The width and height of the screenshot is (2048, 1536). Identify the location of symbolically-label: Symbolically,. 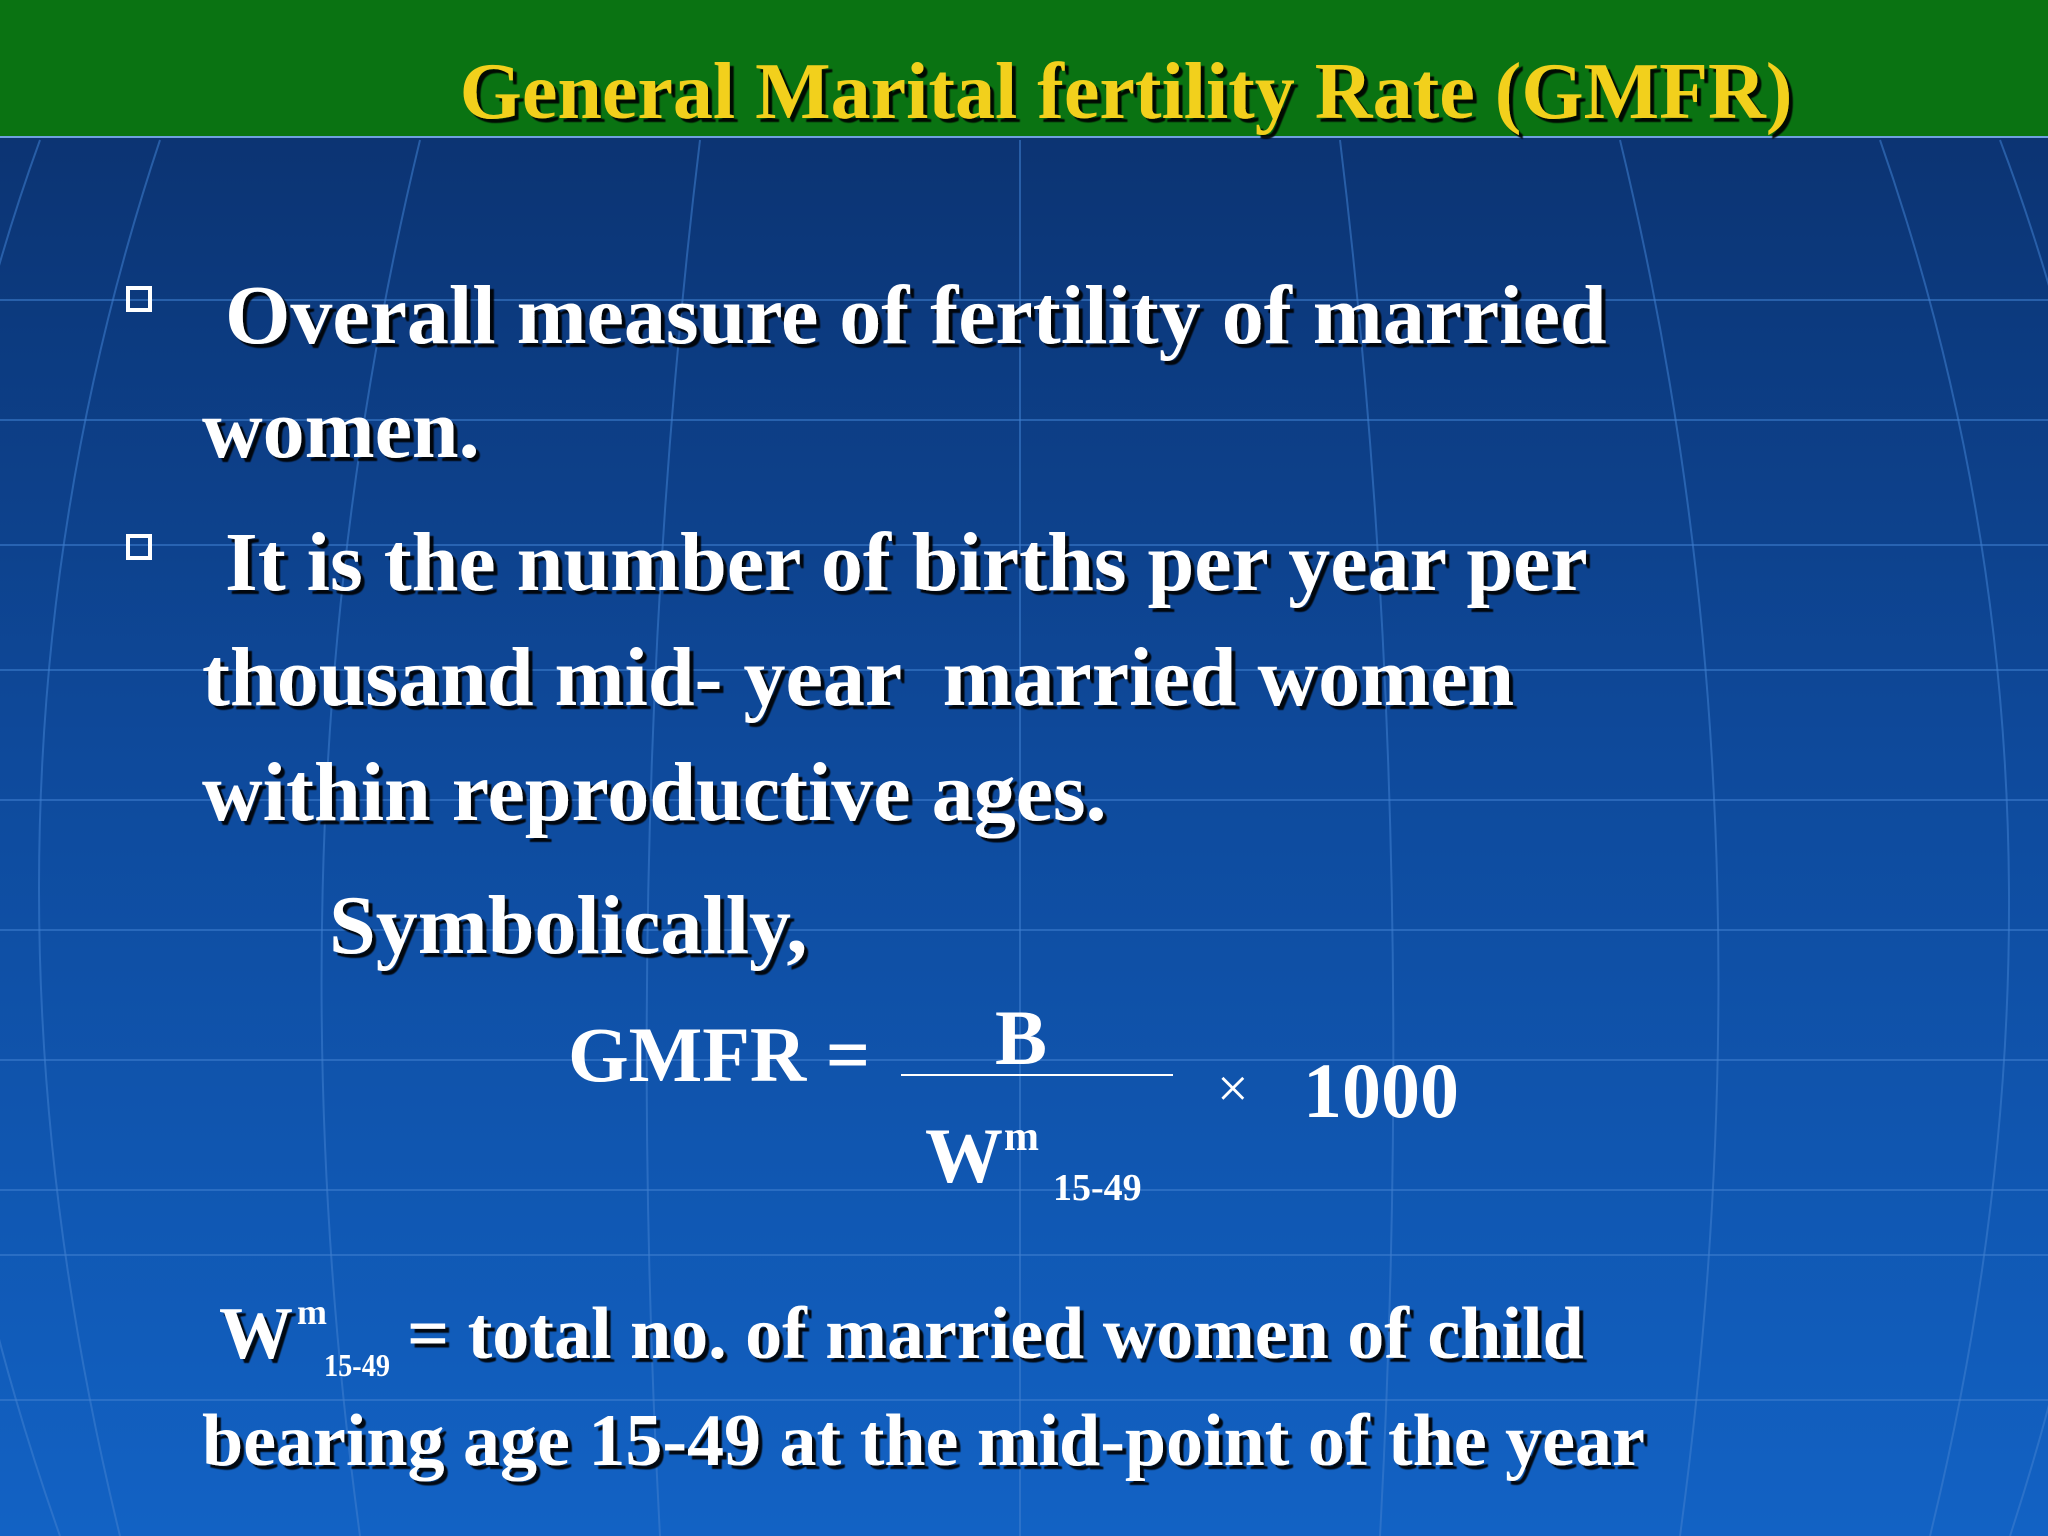
(568, 925).